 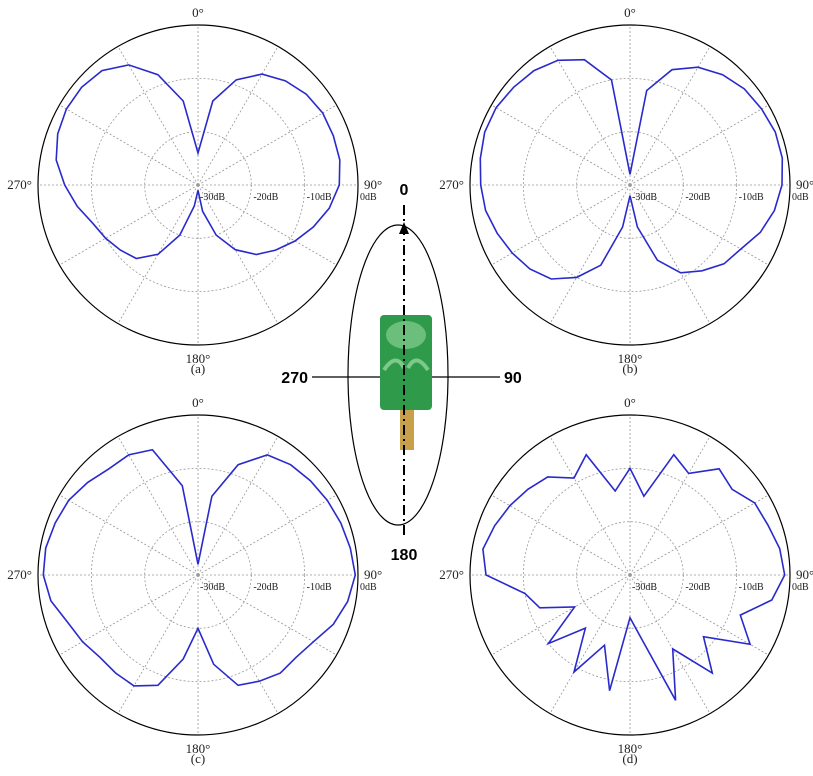 What do you see at coordinates (629, 368) in the screenshot?
I see `caption: (b)` at bounding box center [629, 368].